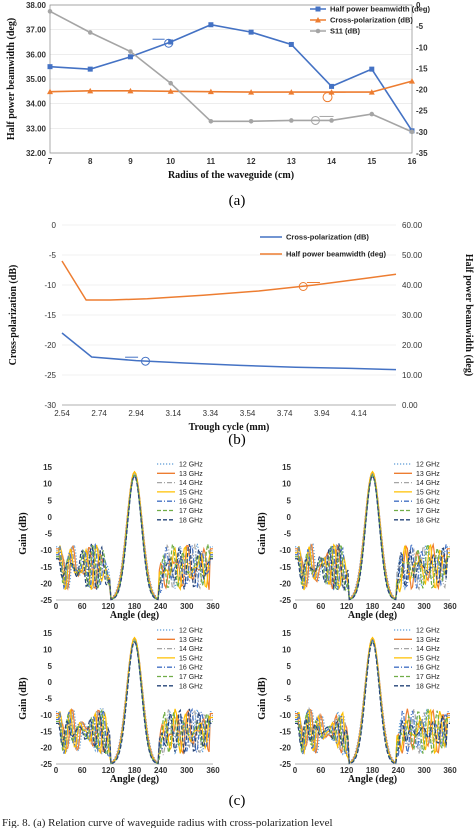 This screenshot has height=828, width=474. I want to click on x-tick-label: 3.34, so click(211, 413).